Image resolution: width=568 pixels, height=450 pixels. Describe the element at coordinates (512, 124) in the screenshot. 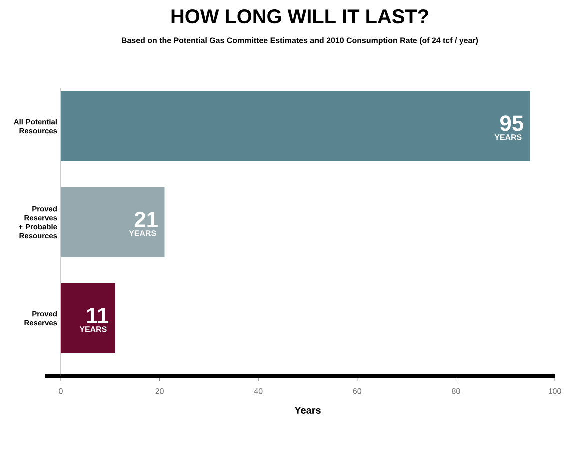

I see `data-label: 95` at that location.